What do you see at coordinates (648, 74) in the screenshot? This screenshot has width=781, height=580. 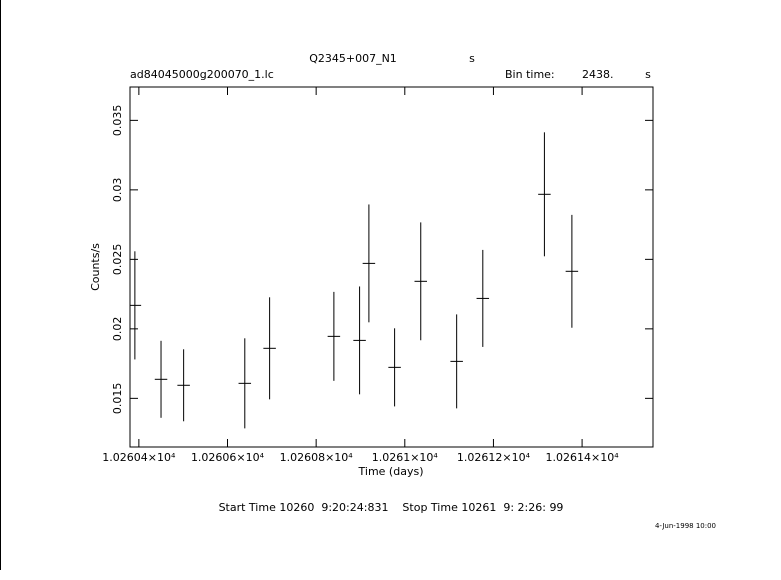 I see `bin-time-unit: s` at bounding box center [648, 74].